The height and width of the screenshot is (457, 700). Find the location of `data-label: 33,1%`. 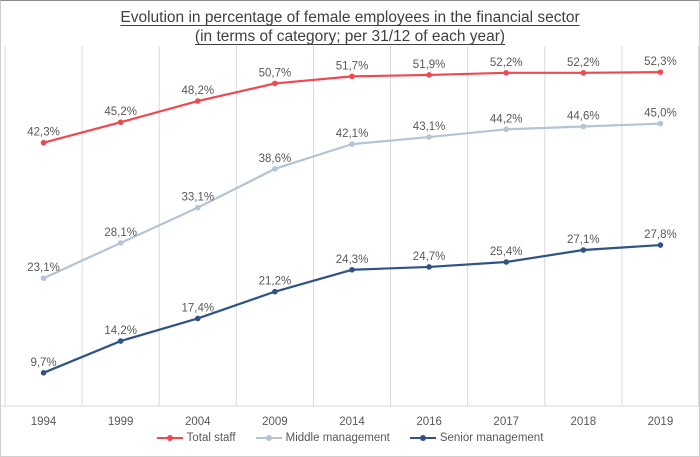

data-label: 33,1% is located at coordinates (197, 198).